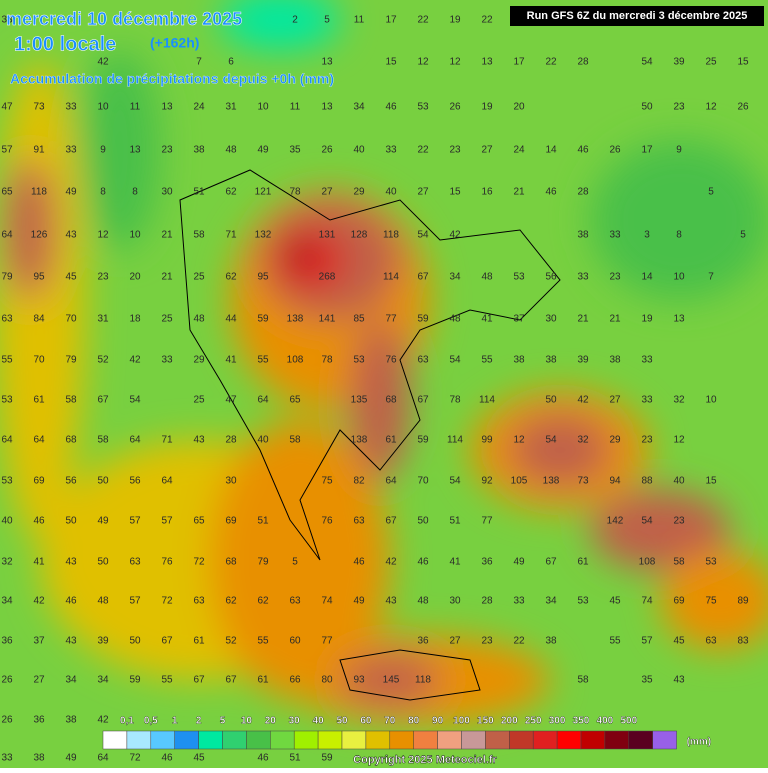 The image size is (768, 773). I want to click on grid-value: 56, so click(71, 481).